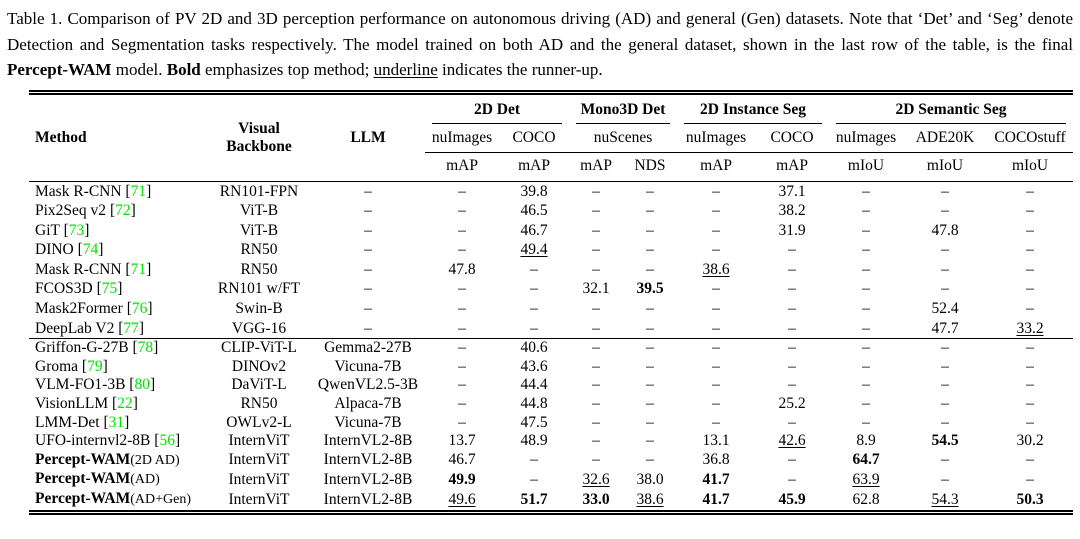 This screenshot has width=1080, height=539. What do you see at coordinates (866, 138) in the screenshot?
I see `header-dataset-nuimages-sem: nuImages` at bounding box center [866, 138].